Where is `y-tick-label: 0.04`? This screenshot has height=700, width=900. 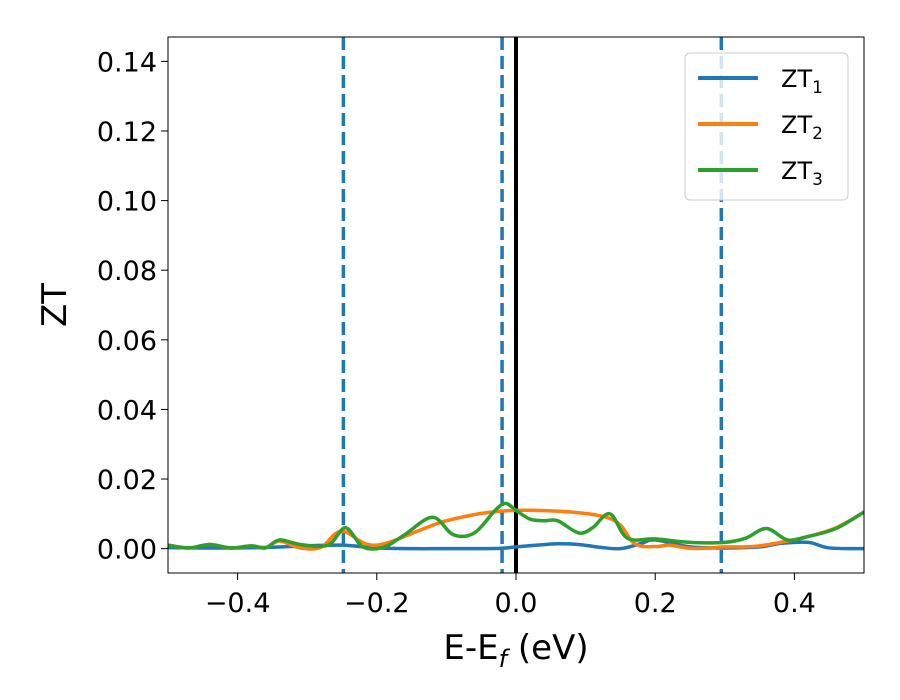
y-tick-label: 0.04 is located at coordinates (127, 410).